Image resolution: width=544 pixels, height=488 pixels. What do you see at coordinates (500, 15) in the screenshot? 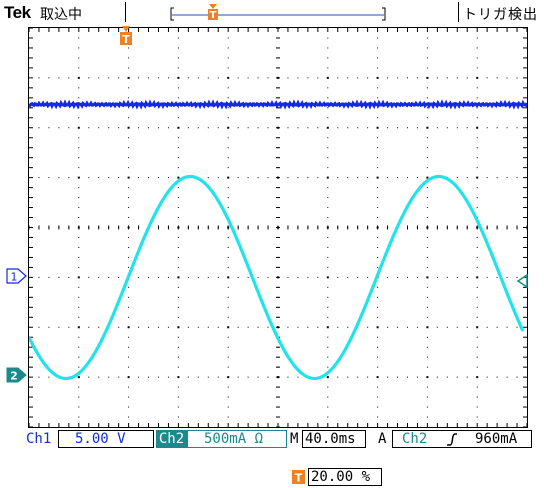
I see `trigger-status: トリガ検出` at bounding box center [500, 15].